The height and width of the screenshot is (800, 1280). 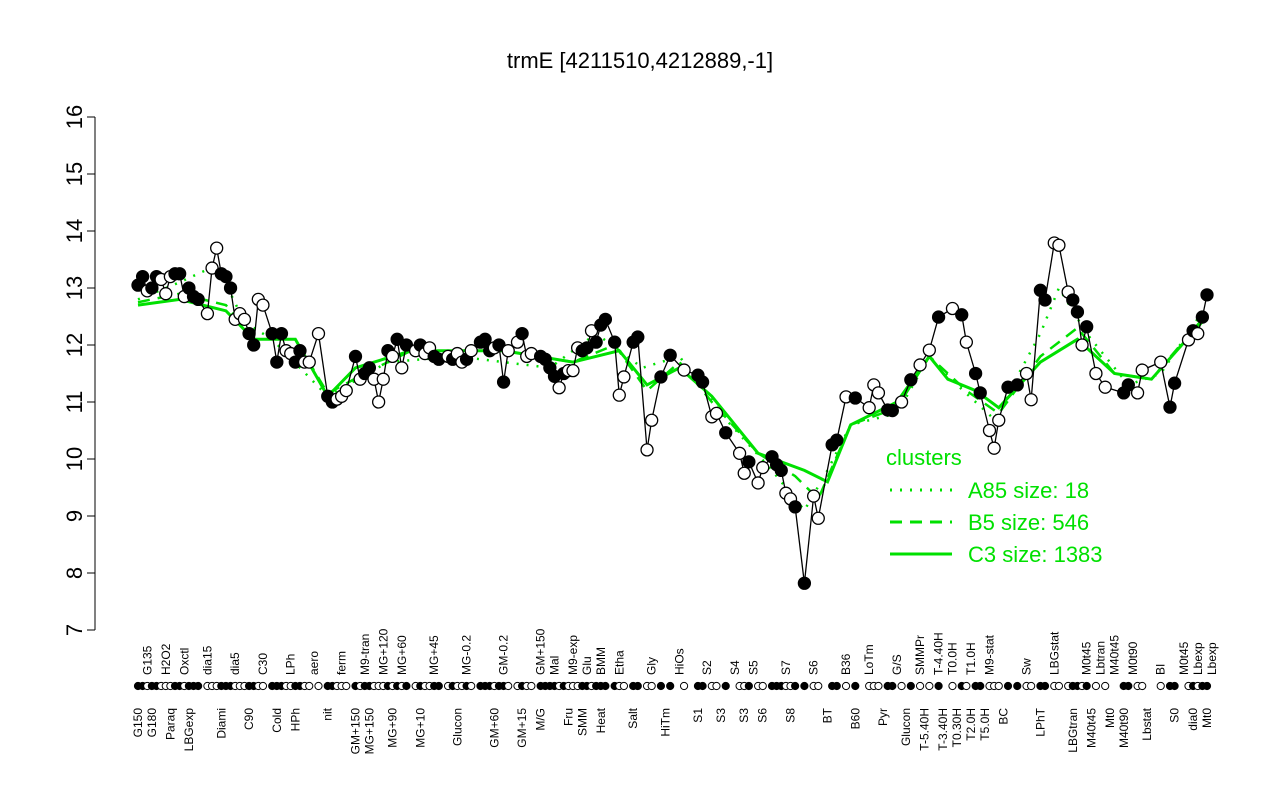 I want to click on x-tick-label-top: GM+150, so click(x=541, y=651).